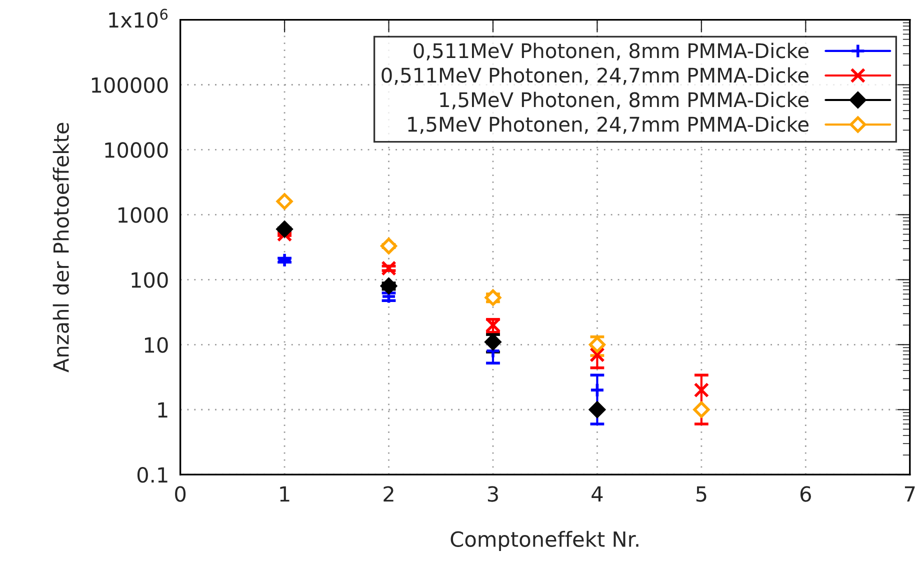  I want to click on x-axis-title: Comptoneffekt Nr., so click(544, 541).